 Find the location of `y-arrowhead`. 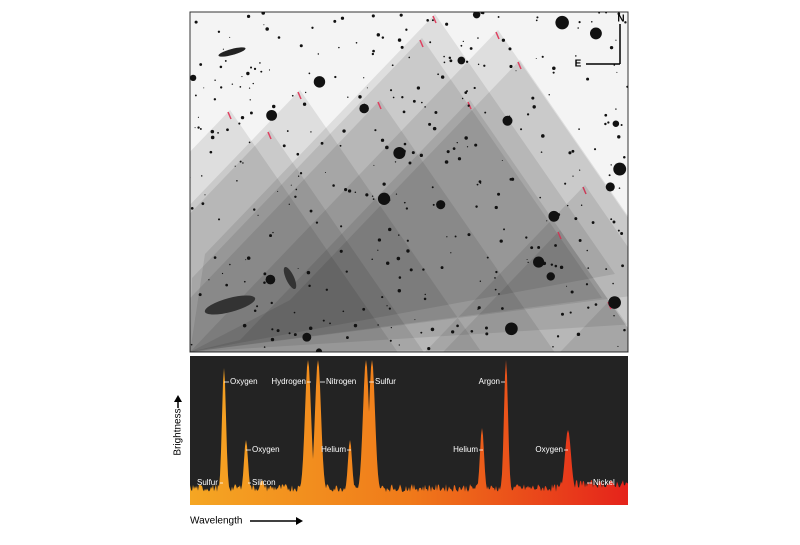

y-arrowhead is located at coordinates (178, 398).